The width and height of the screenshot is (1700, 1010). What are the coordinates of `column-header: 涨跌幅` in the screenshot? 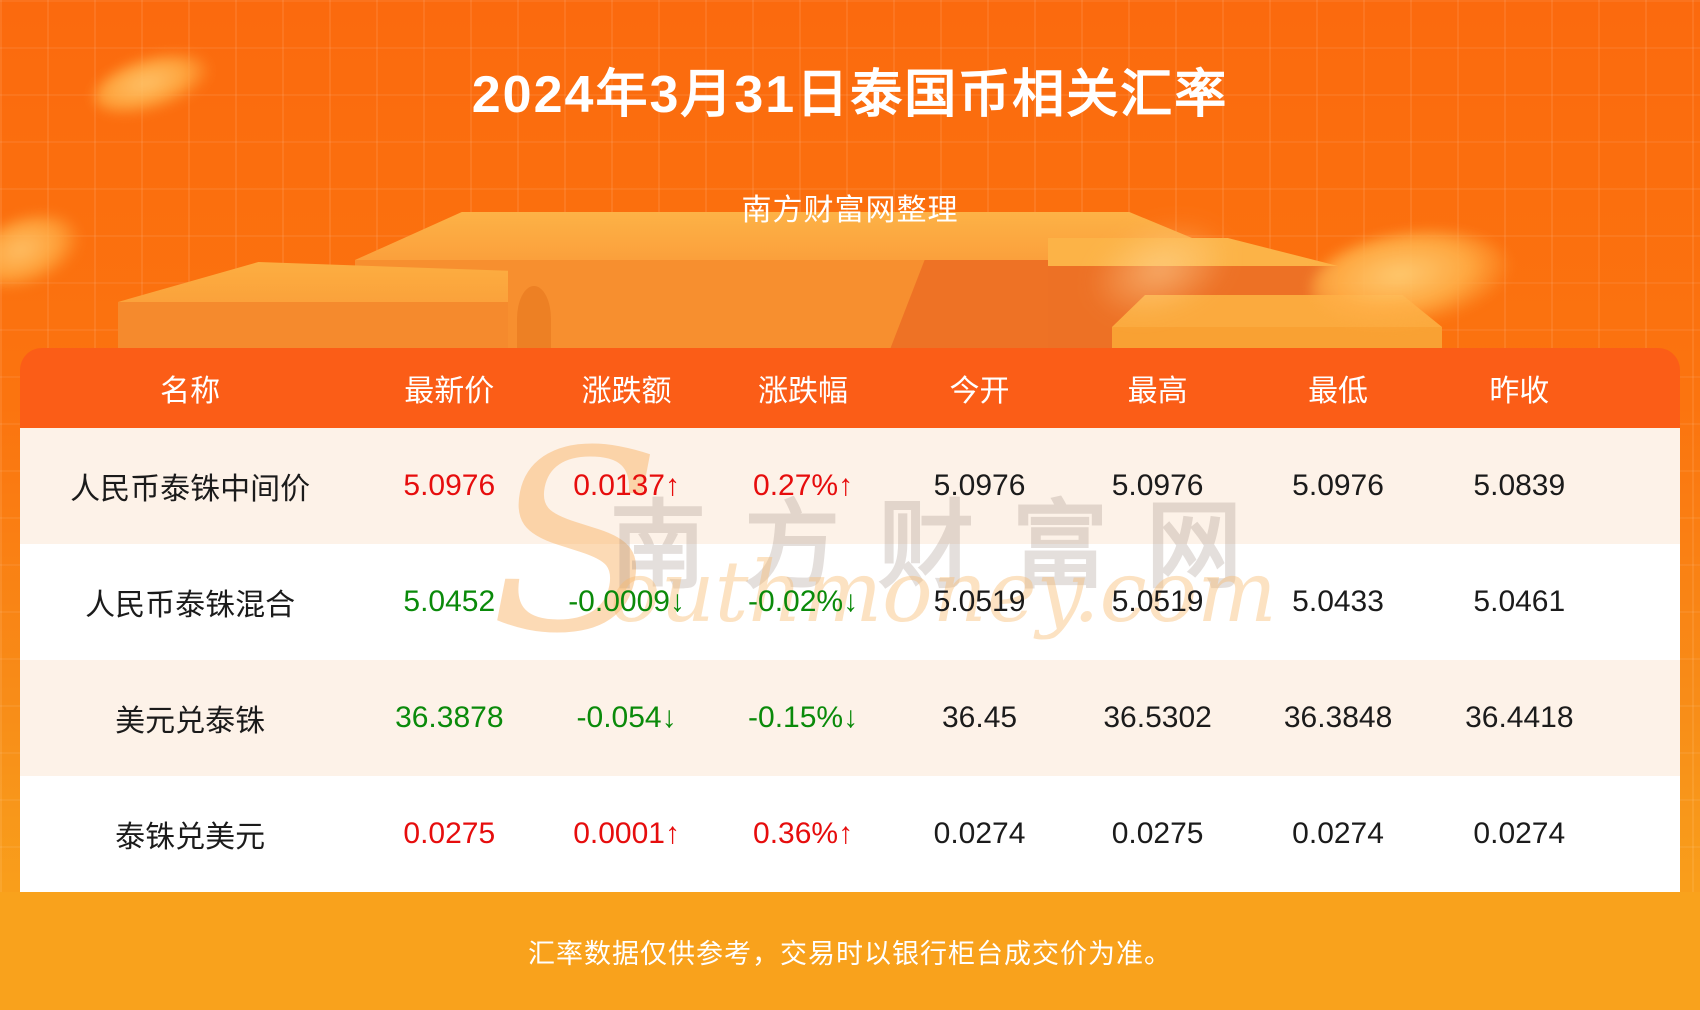 It's located at (803, 388).